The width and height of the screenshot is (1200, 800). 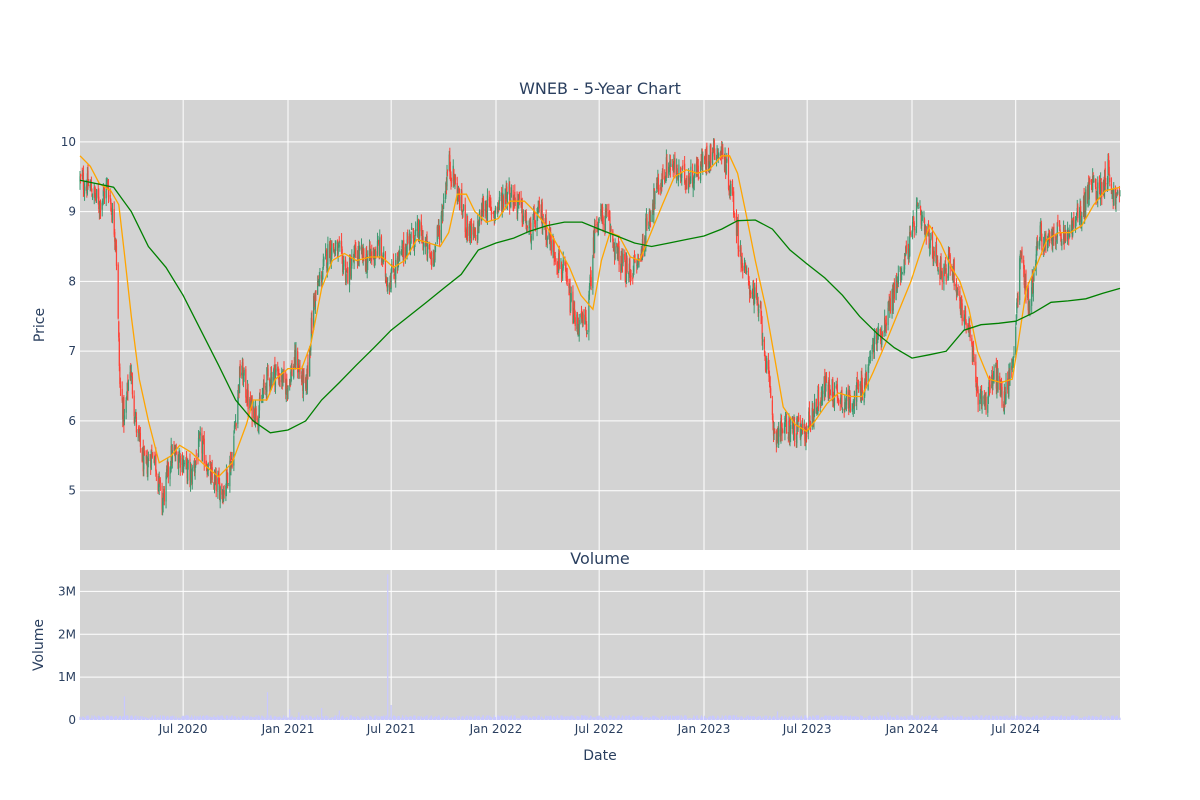 I want to click on price-axis-title: Price, so click(x=40, y=325).